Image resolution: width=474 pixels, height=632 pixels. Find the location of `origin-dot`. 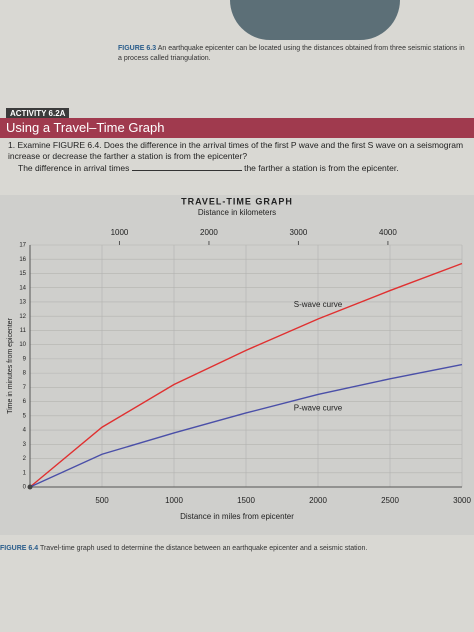

origin-dot is located at coordinates (30, 487).